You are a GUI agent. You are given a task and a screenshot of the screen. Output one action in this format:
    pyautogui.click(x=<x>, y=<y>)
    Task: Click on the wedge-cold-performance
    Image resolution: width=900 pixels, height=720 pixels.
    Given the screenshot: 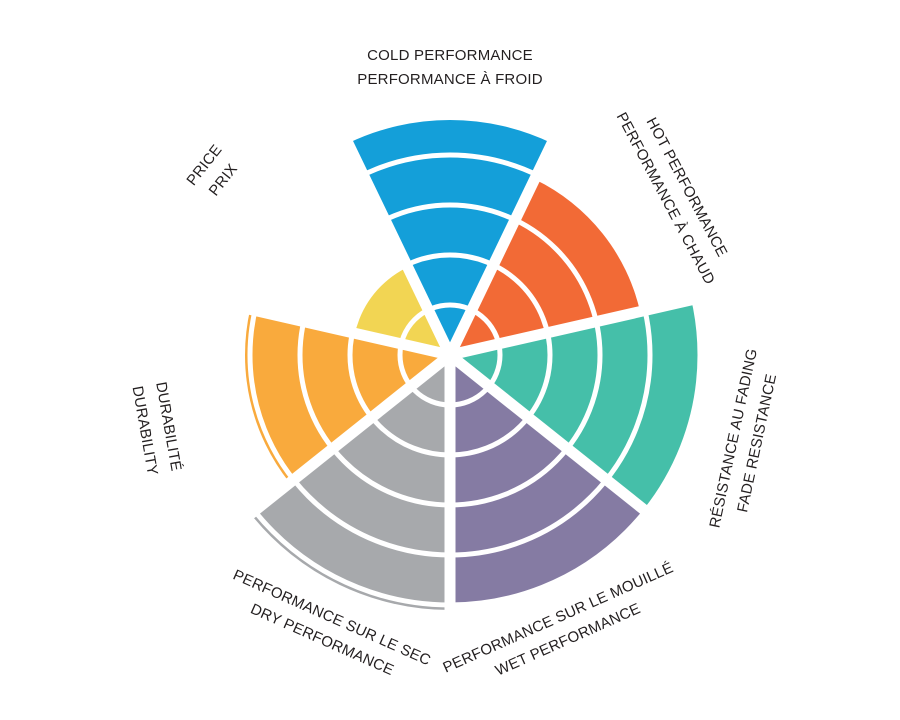 What is the action you would take?
    pyautogui.click(x=450, y=237)
    